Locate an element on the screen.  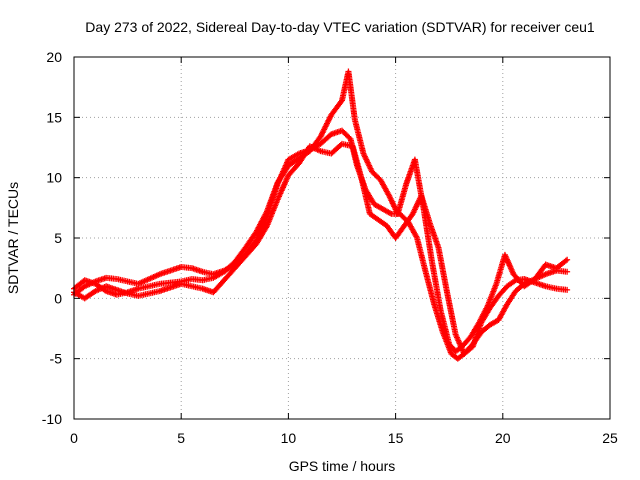
y-tick-label: 15 is located at coordinates (54, 117).